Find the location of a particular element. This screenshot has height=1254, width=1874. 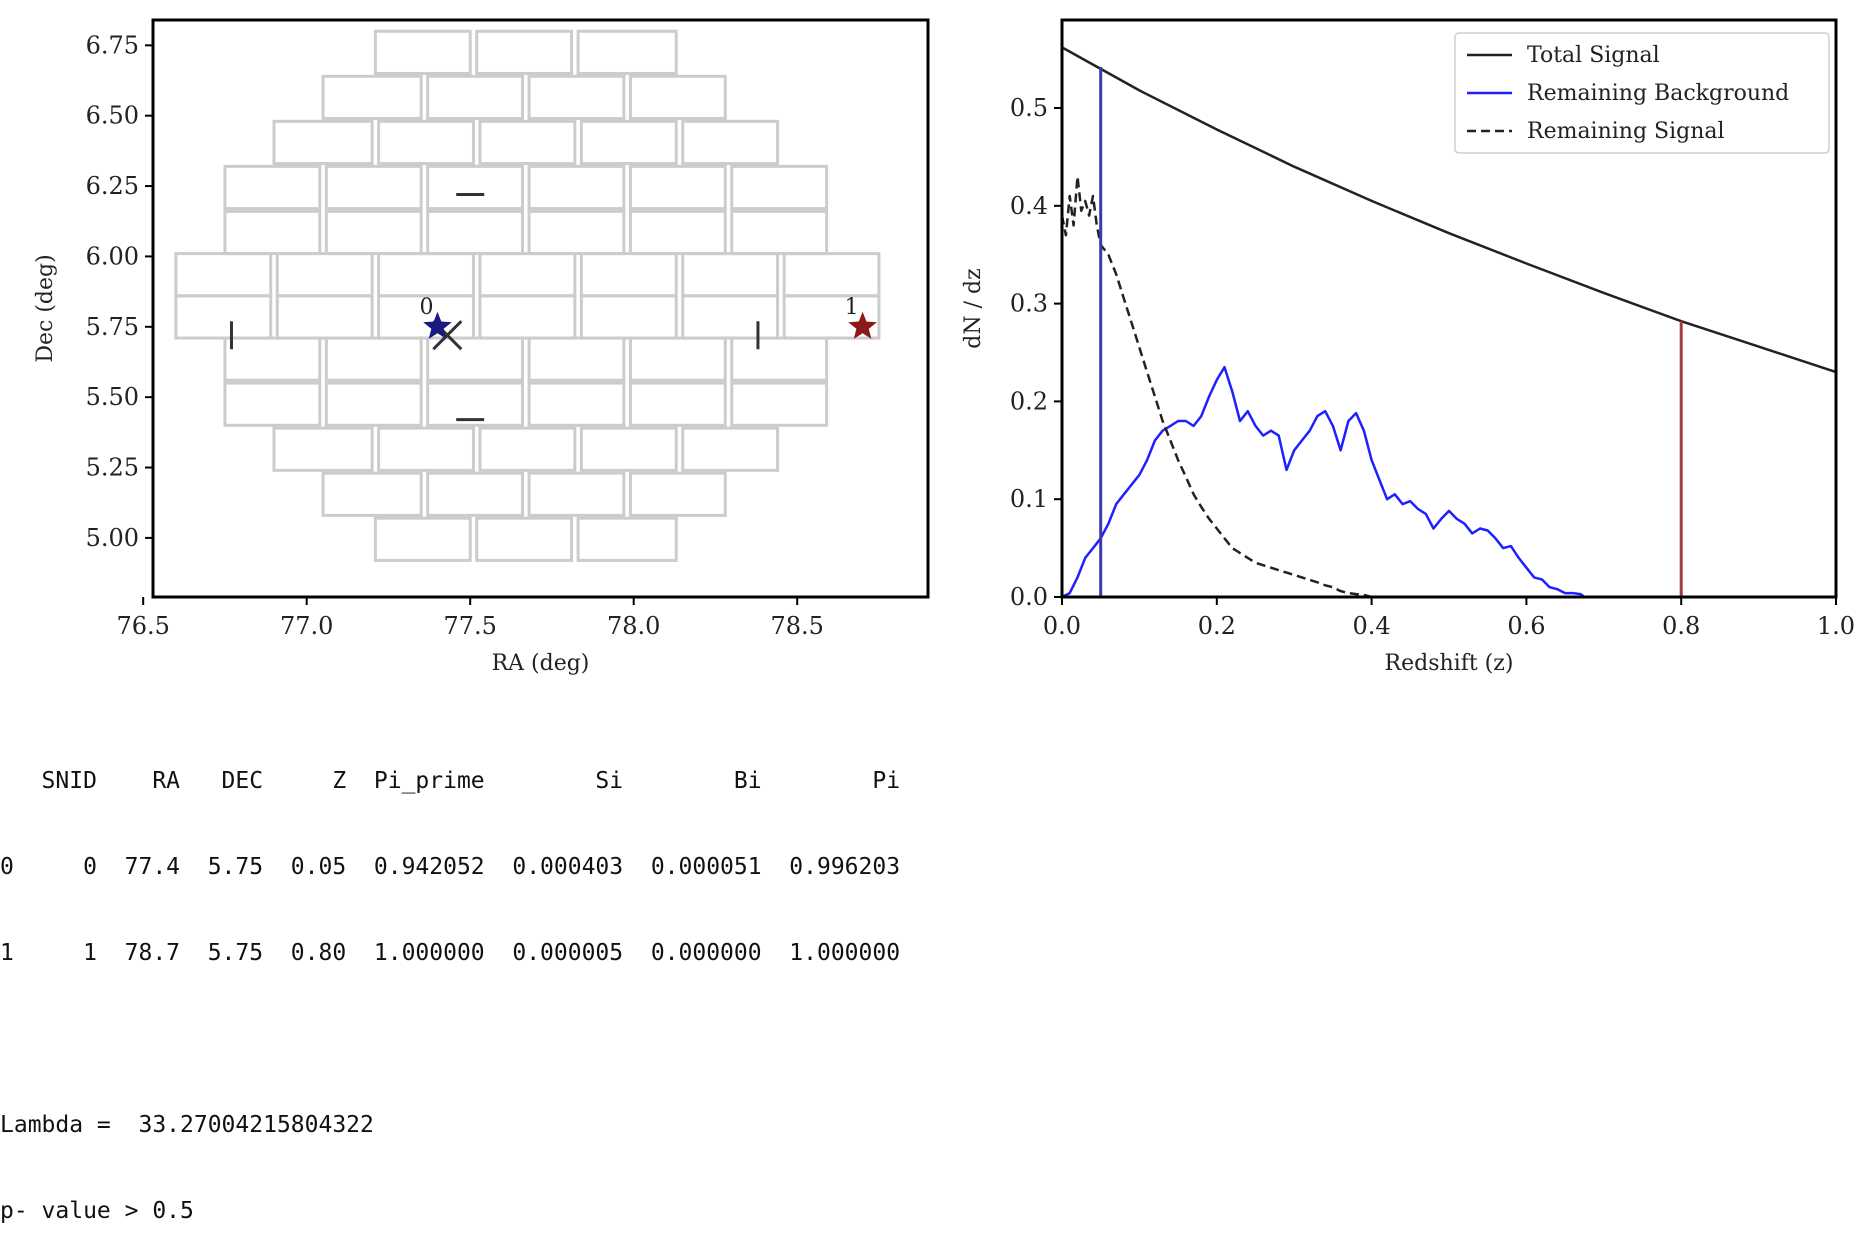

x-tick-label: 0.4 is located at coordinates (1372, 626).